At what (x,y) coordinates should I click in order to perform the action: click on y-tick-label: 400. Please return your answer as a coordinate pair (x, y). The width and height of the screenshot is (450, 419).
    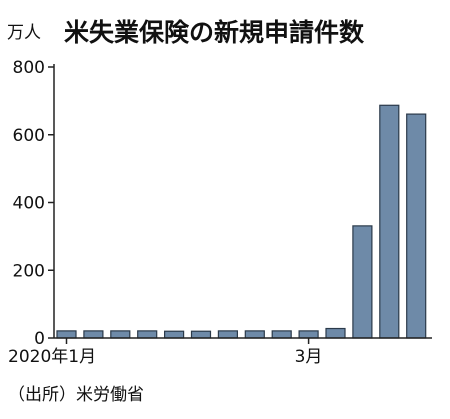
    Looking at the image, I should click on (29, 204).